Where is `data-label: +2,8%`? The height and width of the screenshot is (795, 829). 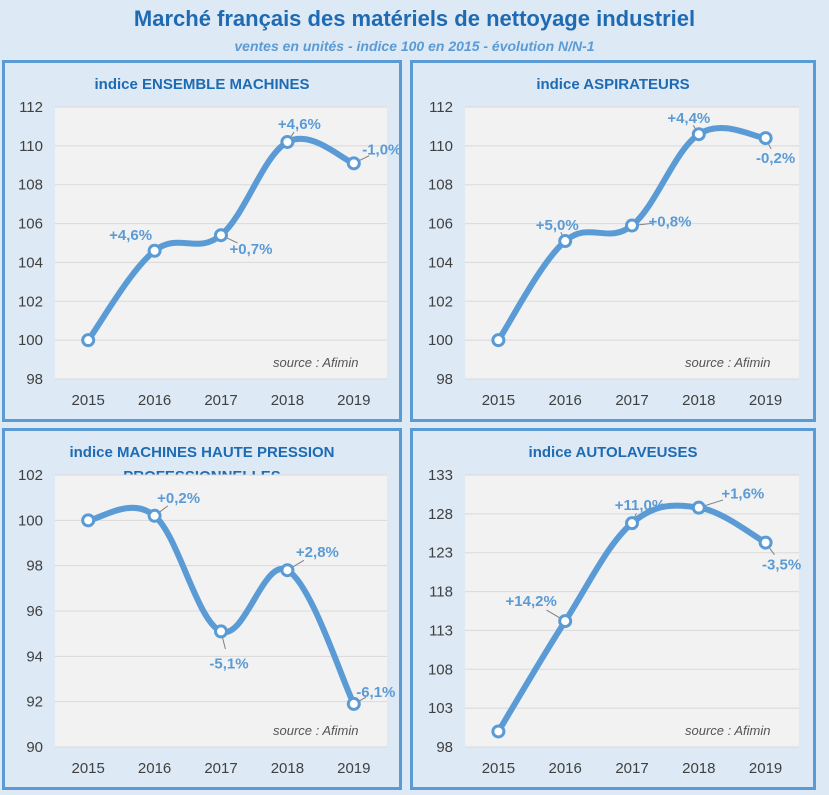 data-label: +2,8% is located at coordinates (317, 552).